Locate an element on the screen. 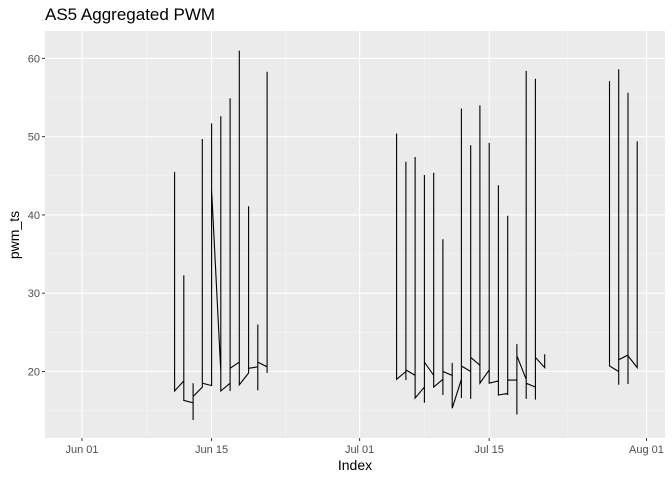 The height and width of the screenshot is (485, 672). y-tick-label: 60 is located at coordinates (34, 59).